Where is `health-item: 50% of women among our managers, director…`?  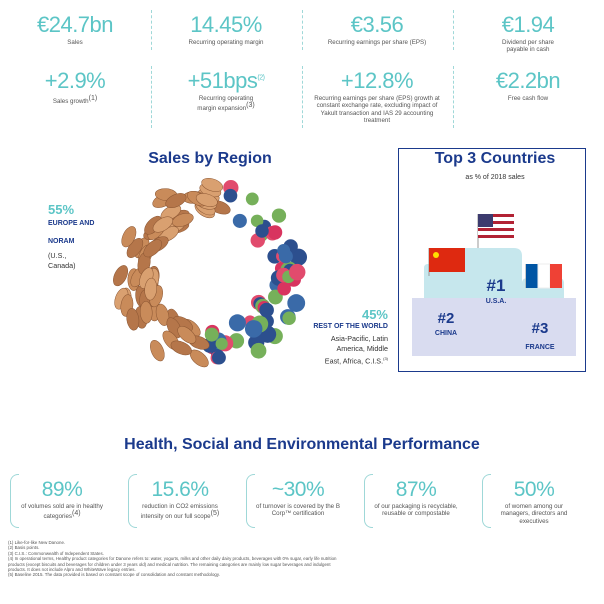 health-item: 50% of women among our managers, director… is located at coordinates (534, 501).